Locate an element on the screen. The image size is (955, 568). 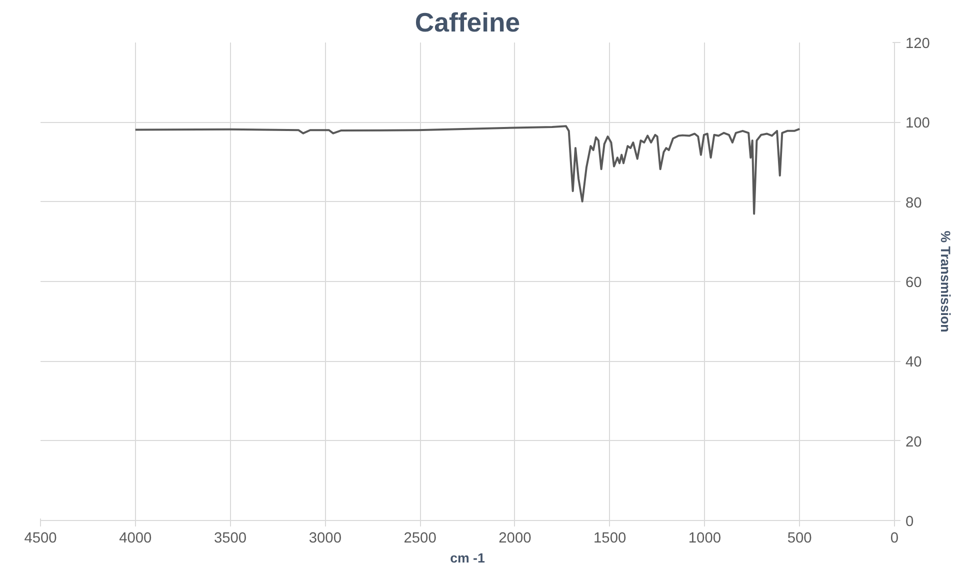
x-tick-label: 2000 is located at coordinates (515, 538).